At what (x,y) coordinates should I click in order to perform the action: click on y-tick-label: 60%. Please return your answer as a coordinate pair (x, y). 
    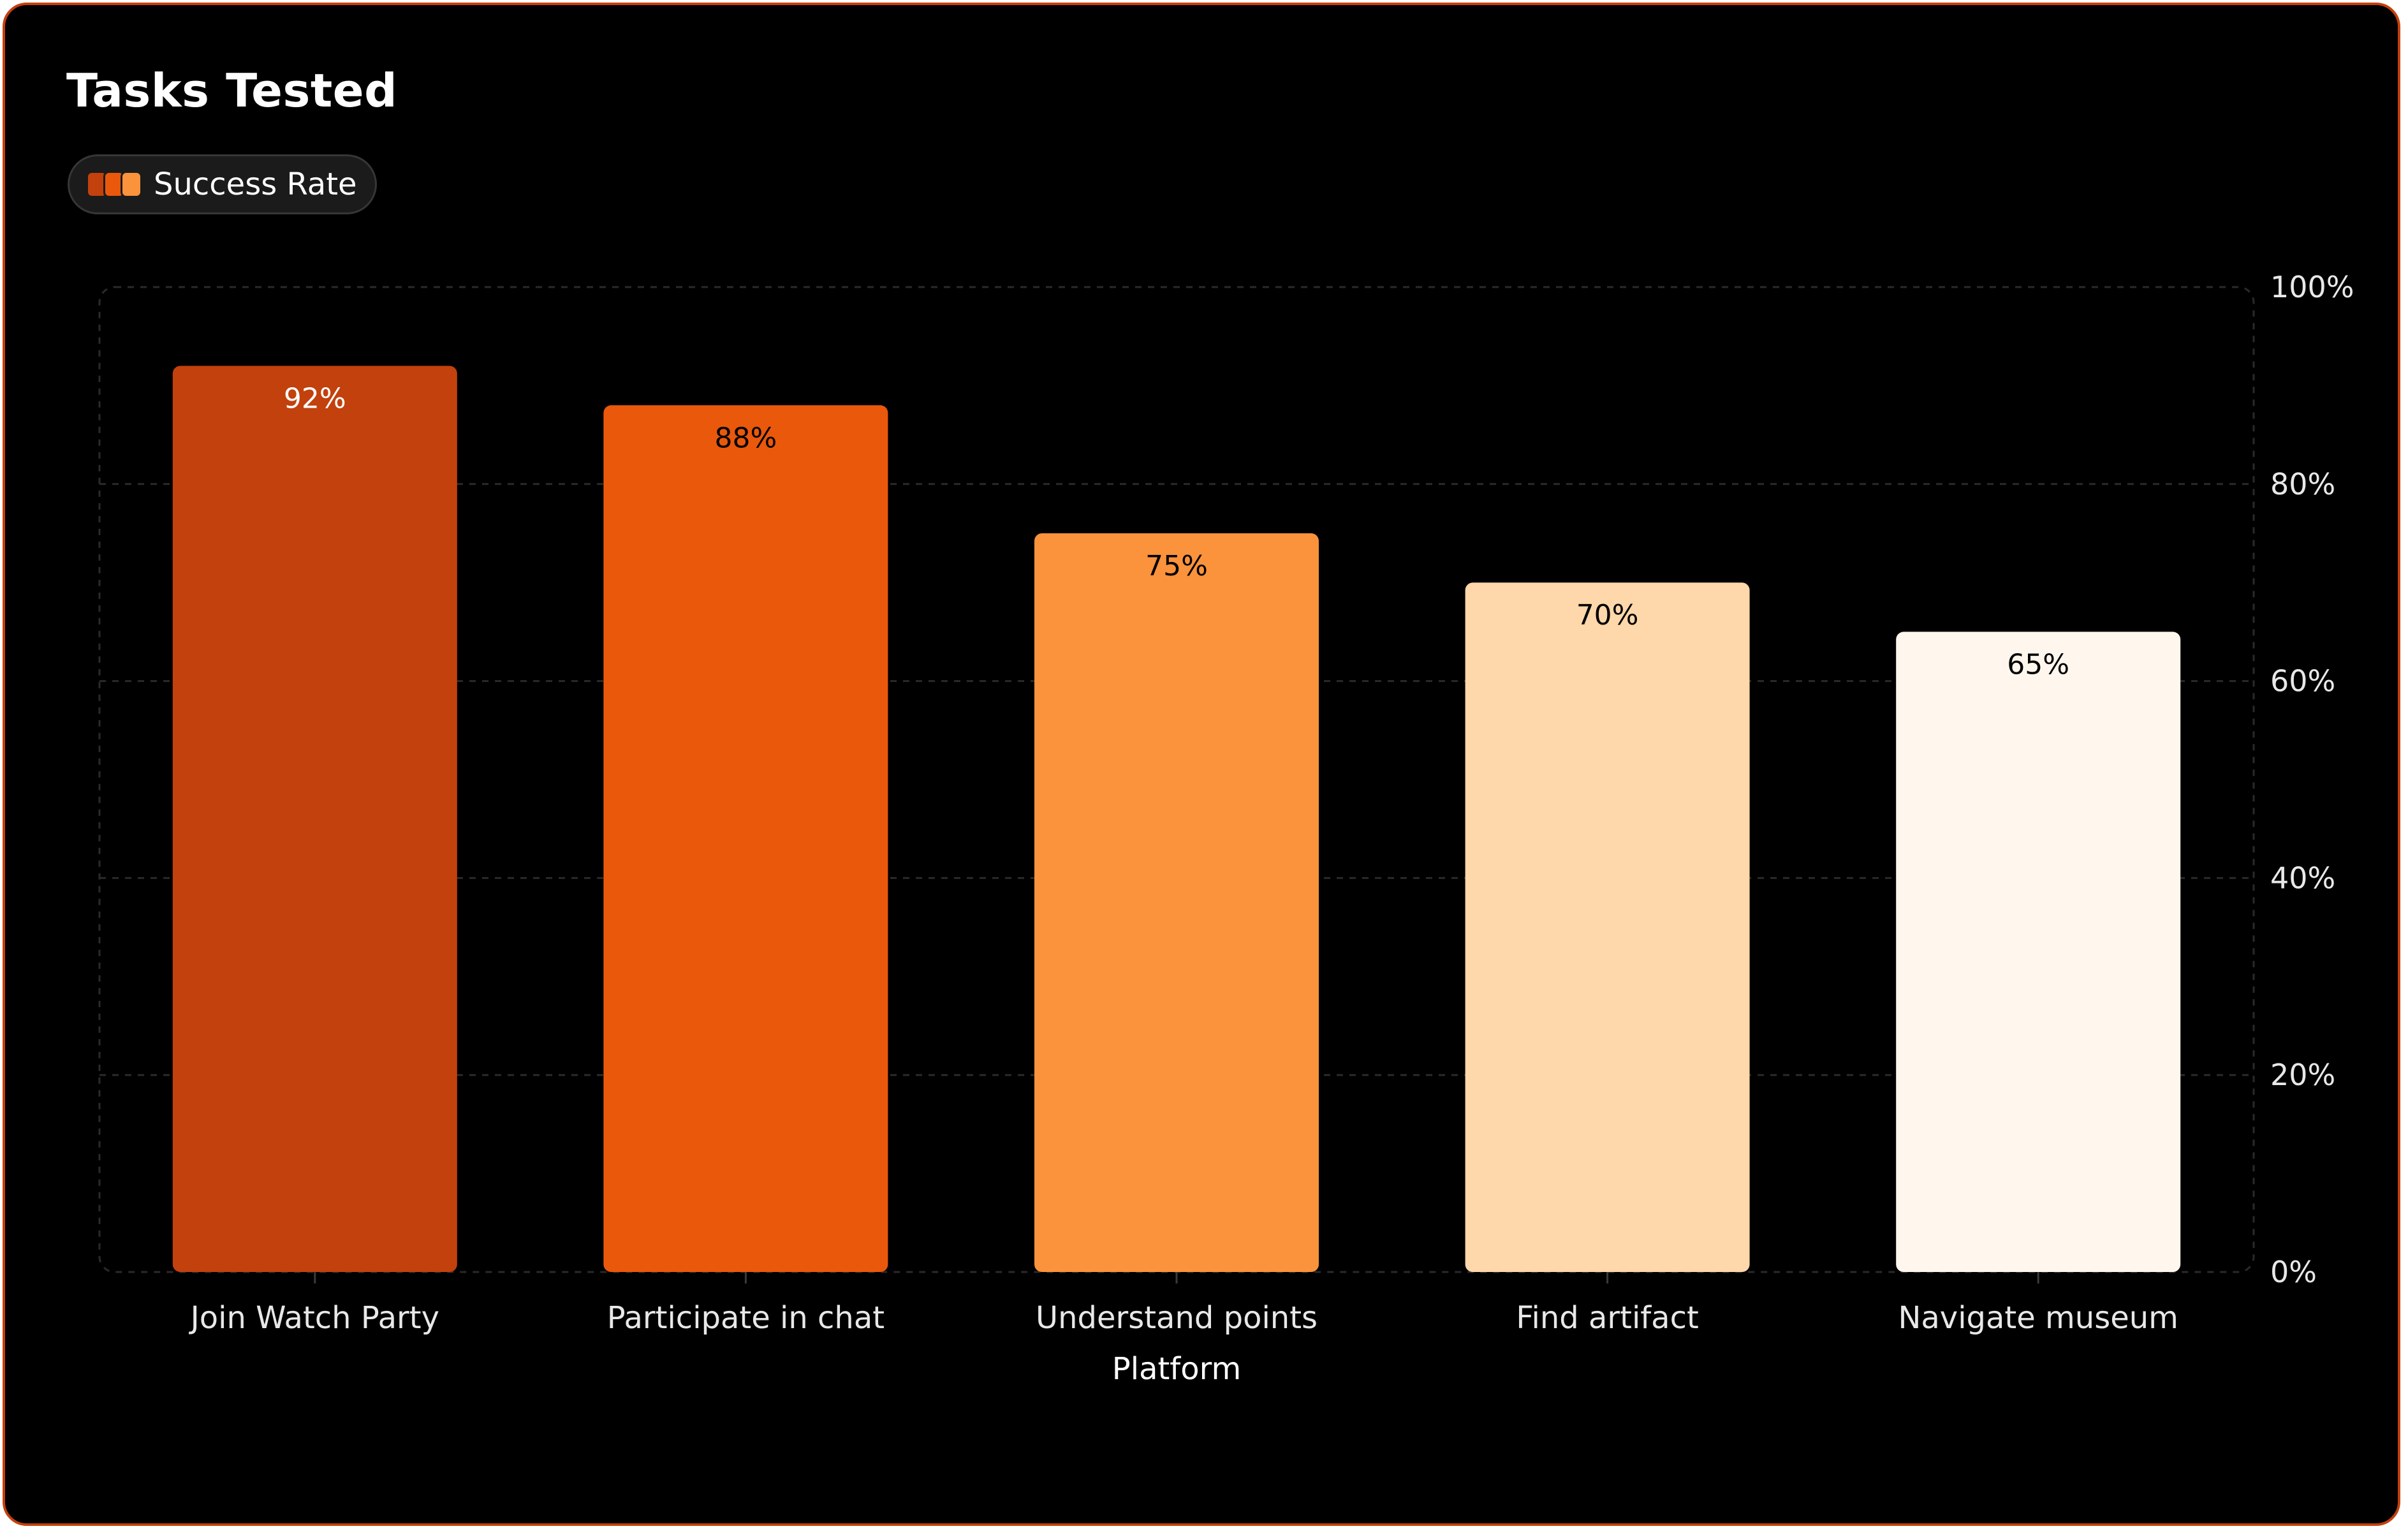
    Looking at the image, I should click on (2302, 681).